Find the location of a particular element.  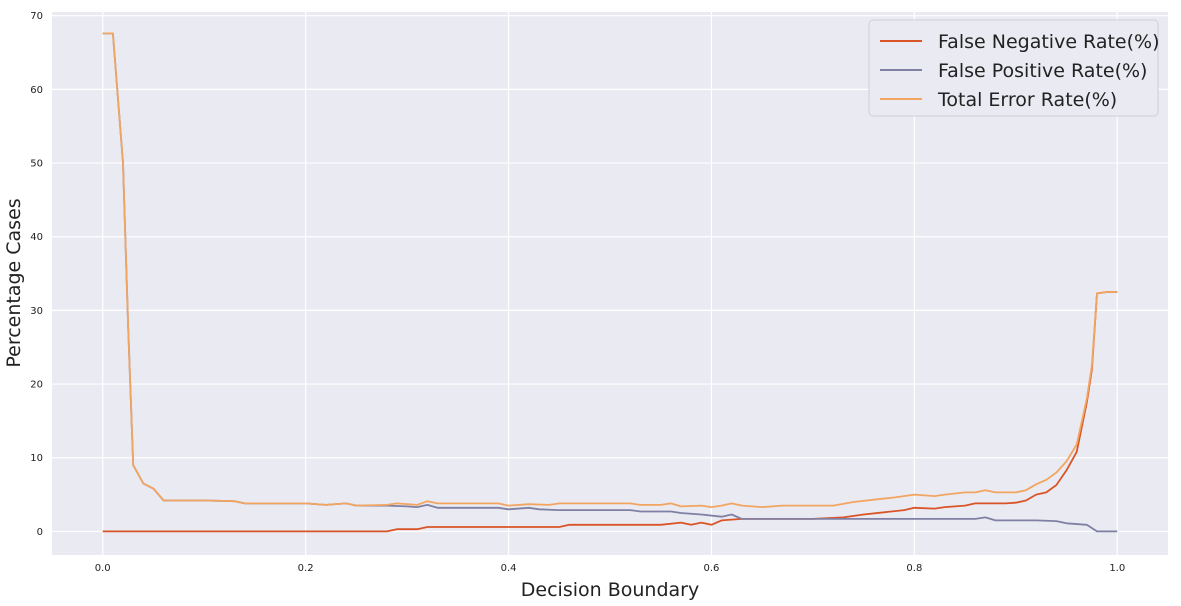

legend-label-2: False Positive Rate(%) is located at coordinates (1042, 71).